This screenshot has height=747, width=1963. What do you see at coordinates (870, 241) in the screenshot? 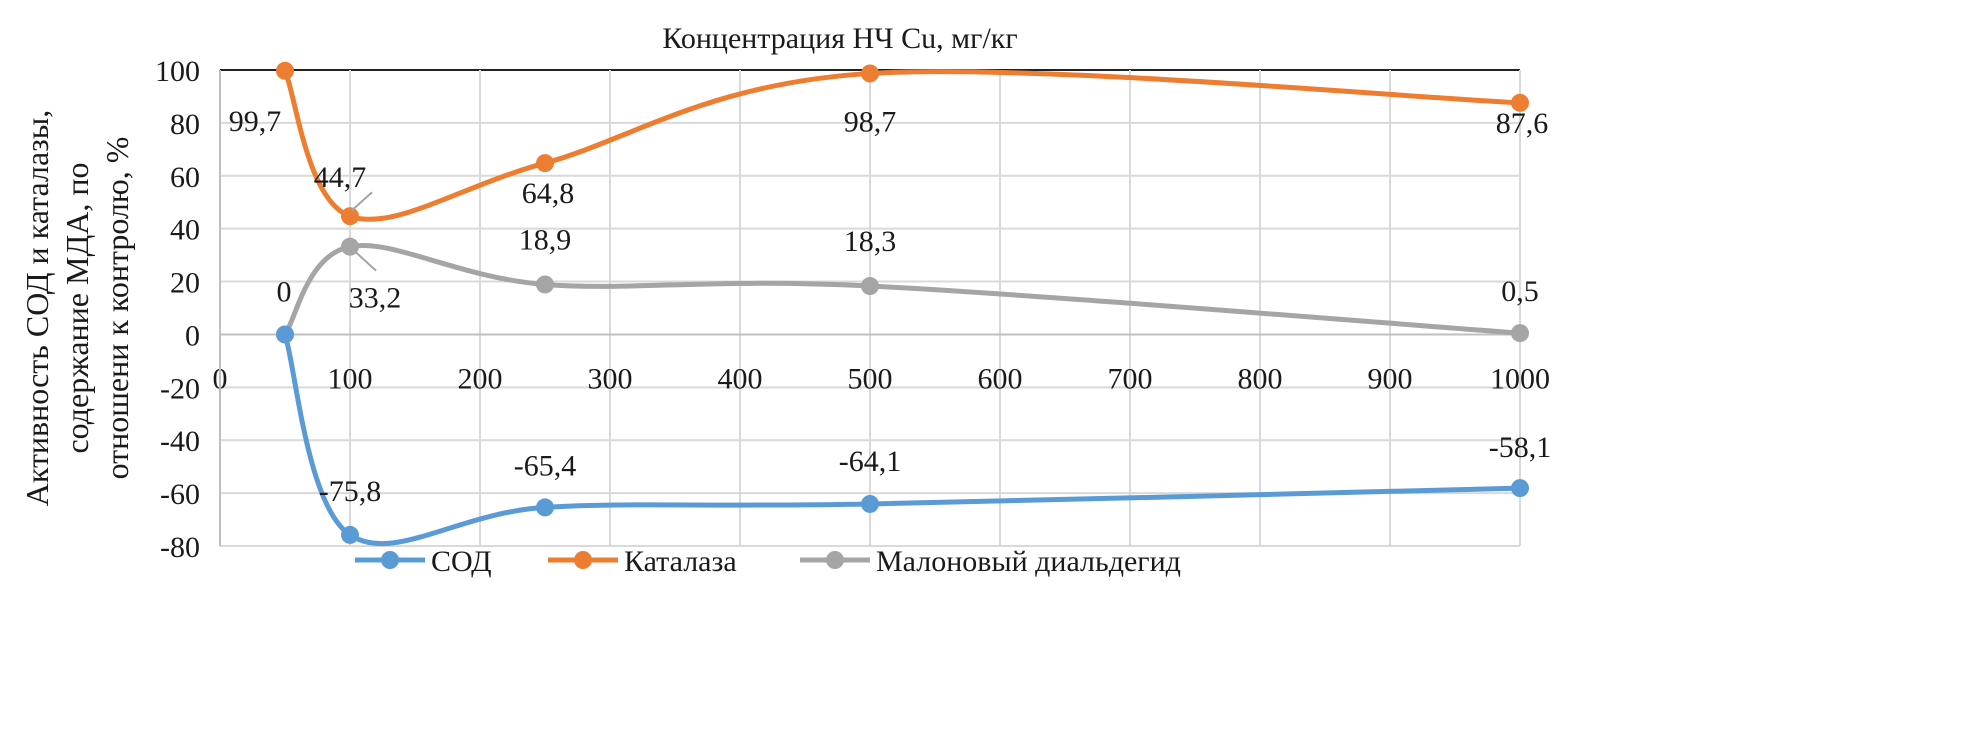
I see `data-label: 18,3` at bounding box center [870, 241].